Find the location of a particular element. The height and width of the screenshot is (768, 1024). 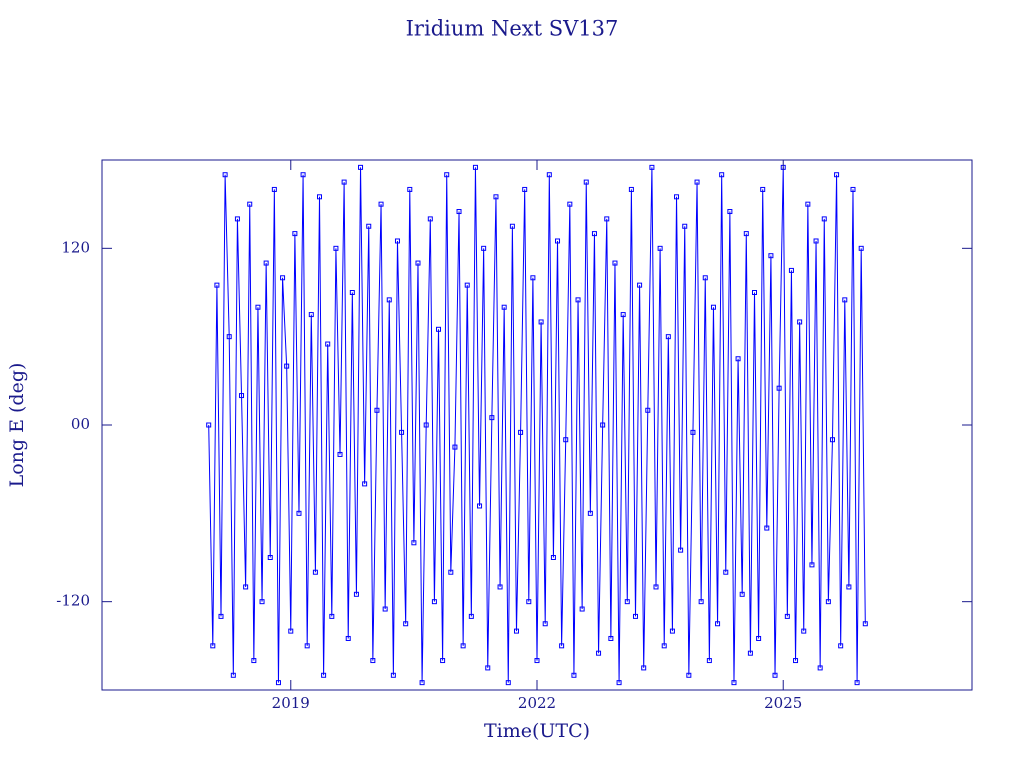

x-axis-label: Time(UTC) is located at coordinates (537, 731).